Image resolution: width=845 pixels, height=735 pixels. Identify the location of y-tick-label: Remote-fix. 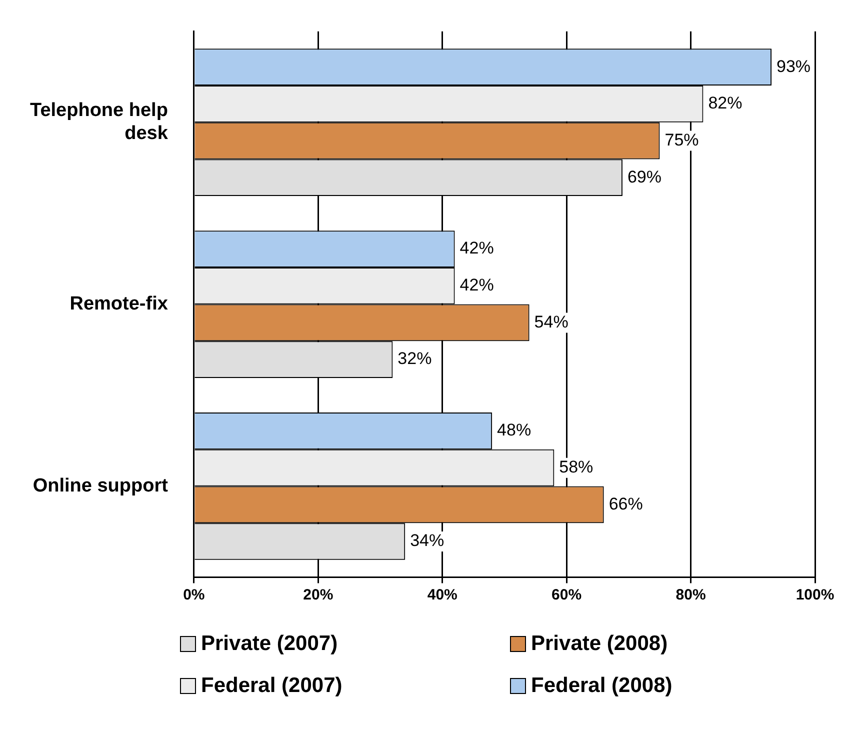
(119, 304).